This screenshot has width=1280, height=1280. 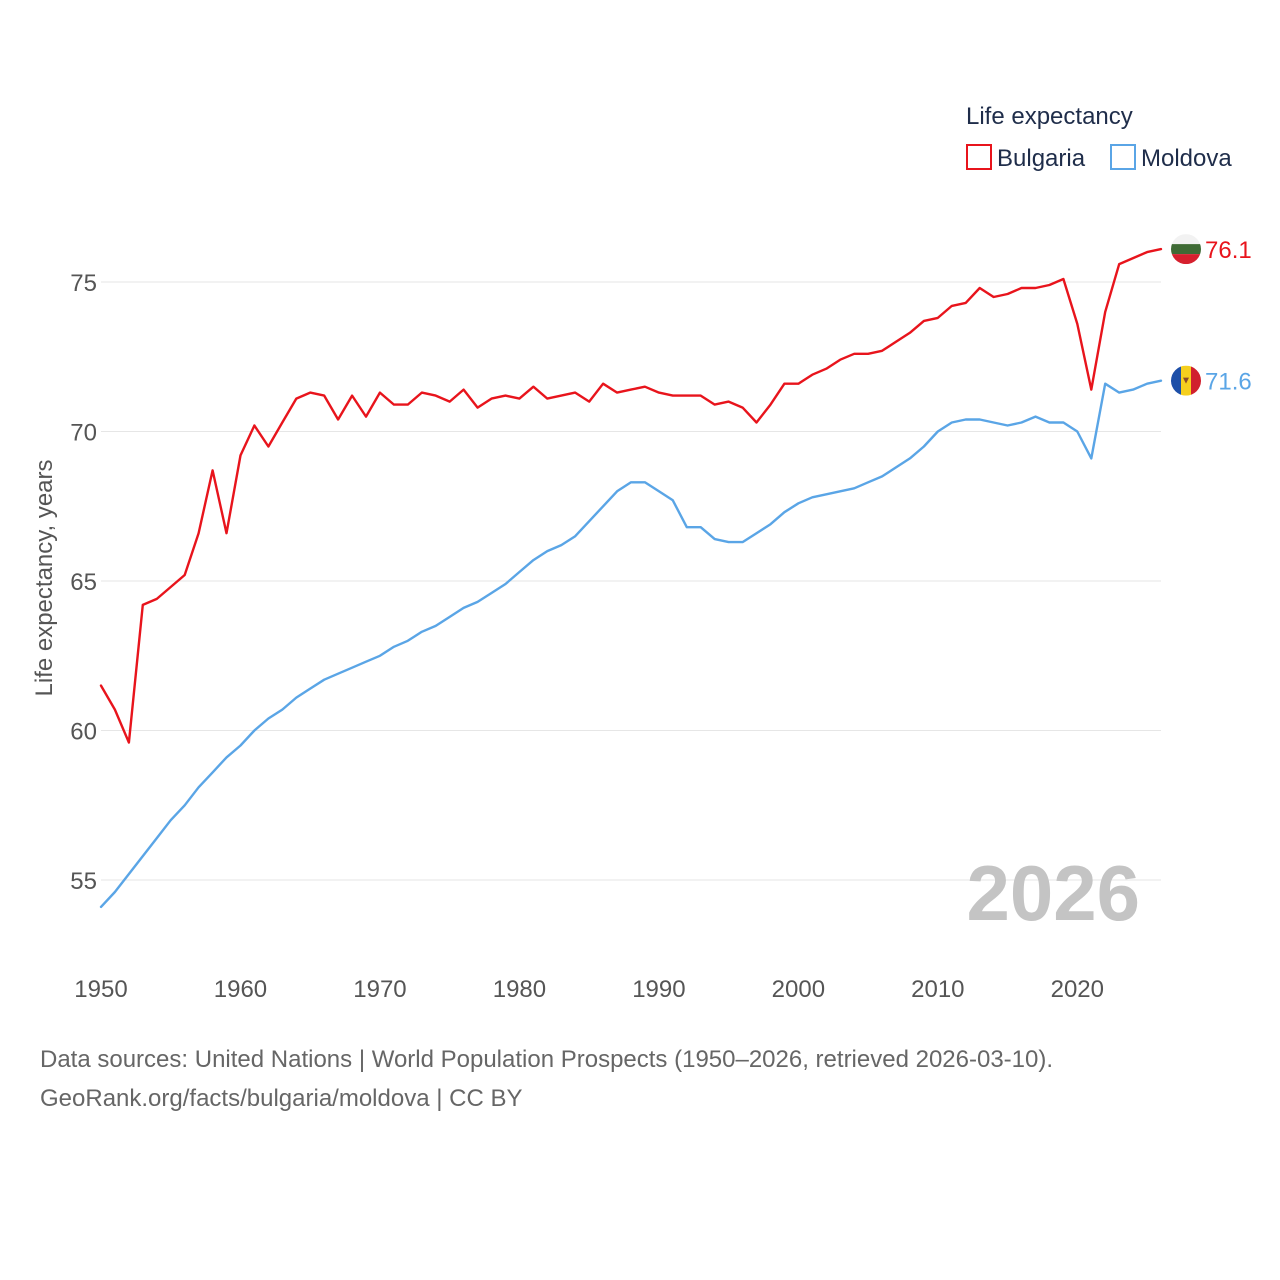 I want to click on x-tick-label: 1960, so click(x=240, y=989).